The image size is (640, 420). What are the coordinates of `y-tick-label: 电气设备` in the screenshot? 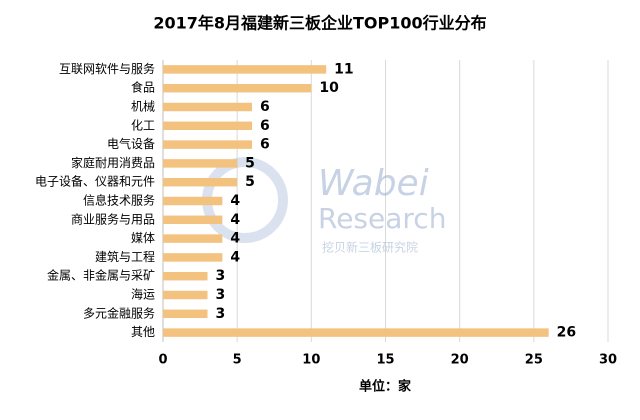 It's located at (131, 143).